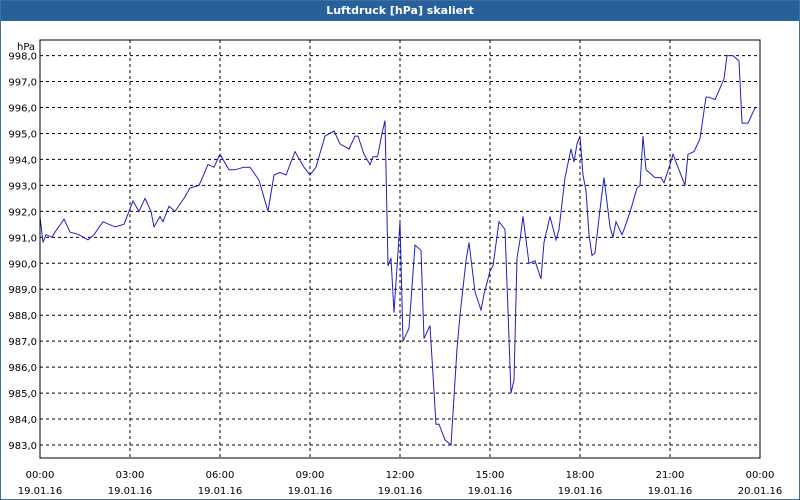 The height and width of the screenshot is (500, 800). I want to click on y-axis-label: hPa, so click(26, 47).